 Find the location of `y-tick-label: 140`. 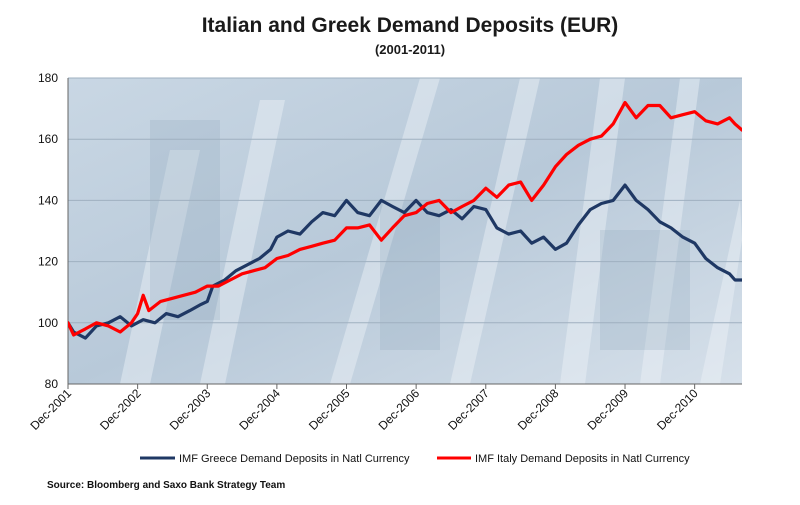

y-tick-label: 140 is located at coordinates (48, 200).